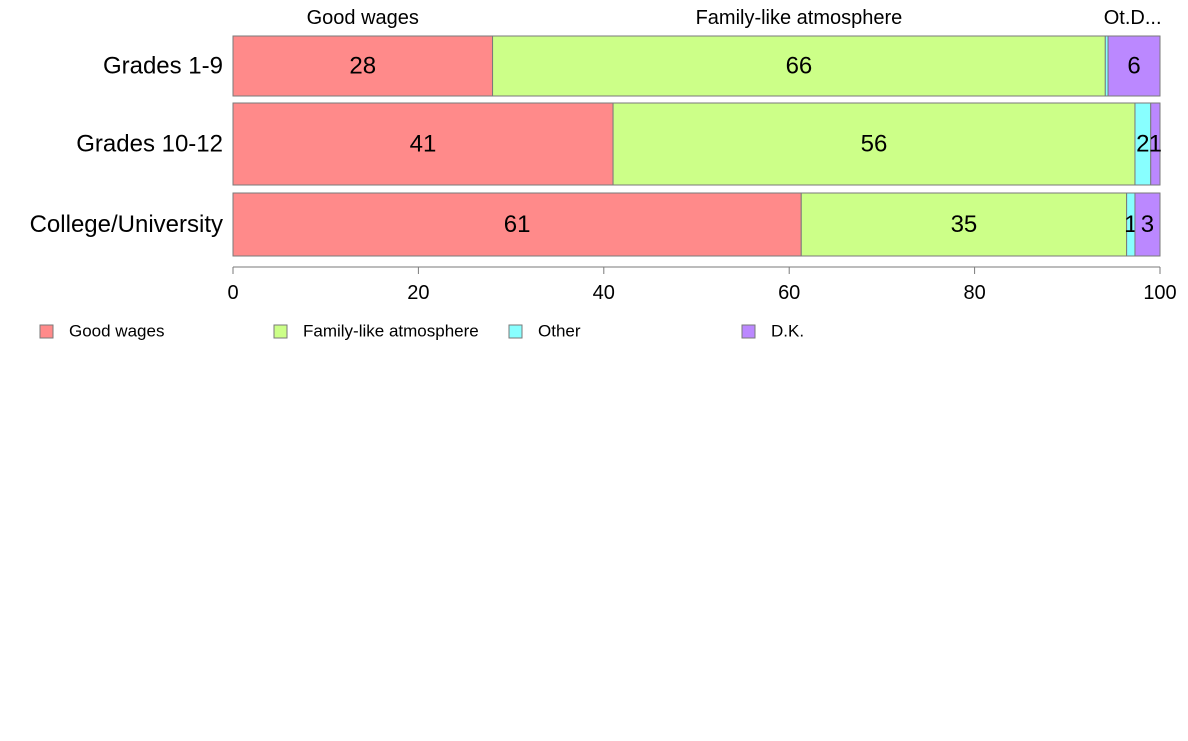  What do you see at coordinates (559, 331) in the screenshot?
I see `legend-label: Other` at bounding box center [559, 331].